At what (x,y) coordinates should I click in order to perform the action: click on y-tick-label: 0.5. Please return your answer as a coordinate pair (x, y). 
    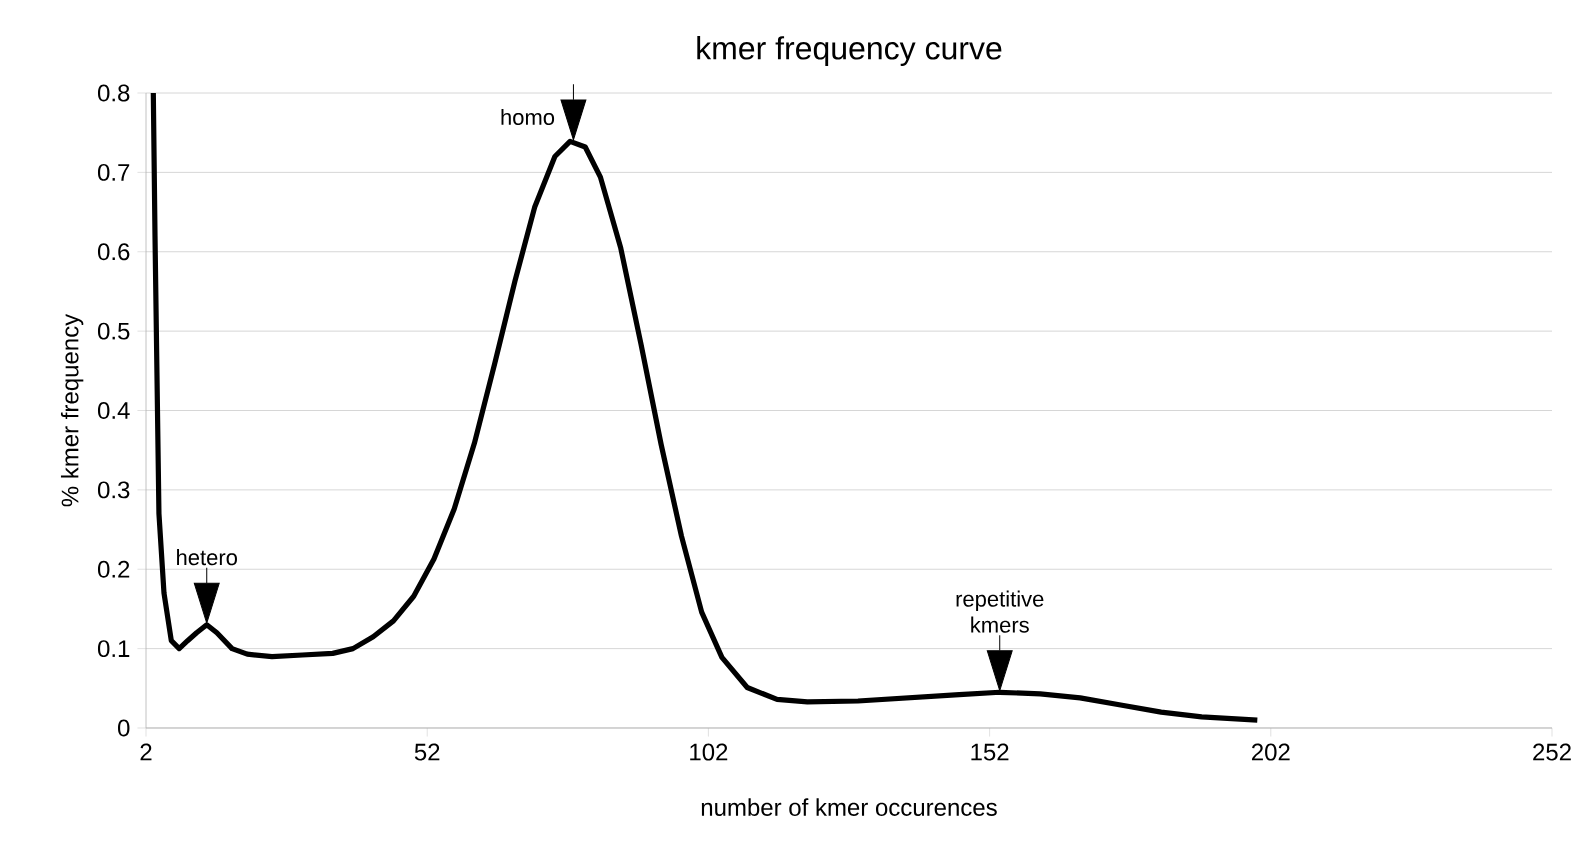
    Looking at the image, I should click on (113, 331).